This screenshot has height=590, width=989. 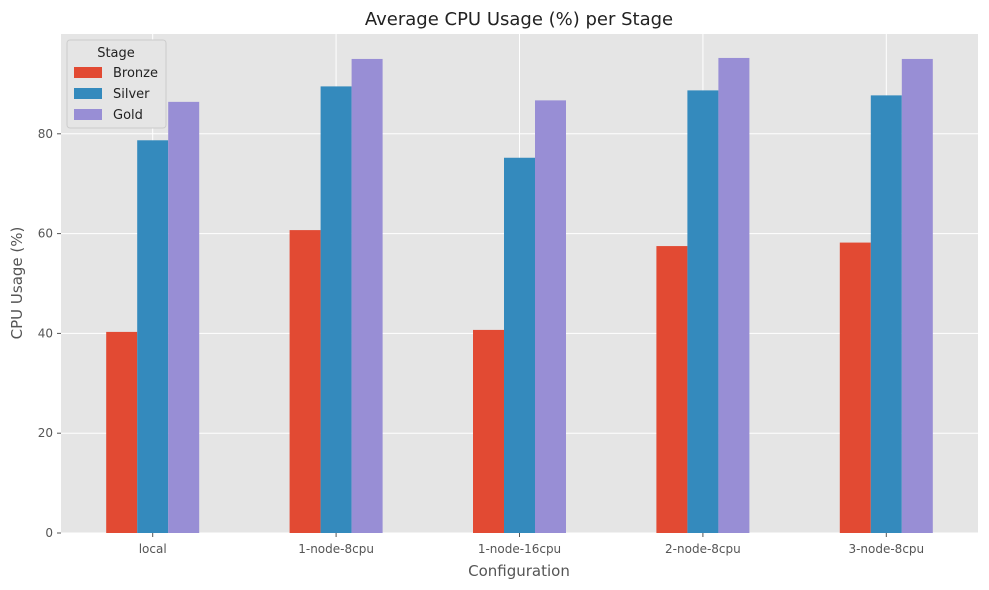 I want to click on bar-silver-1-node-16cpu, so click(x=519, y=345).